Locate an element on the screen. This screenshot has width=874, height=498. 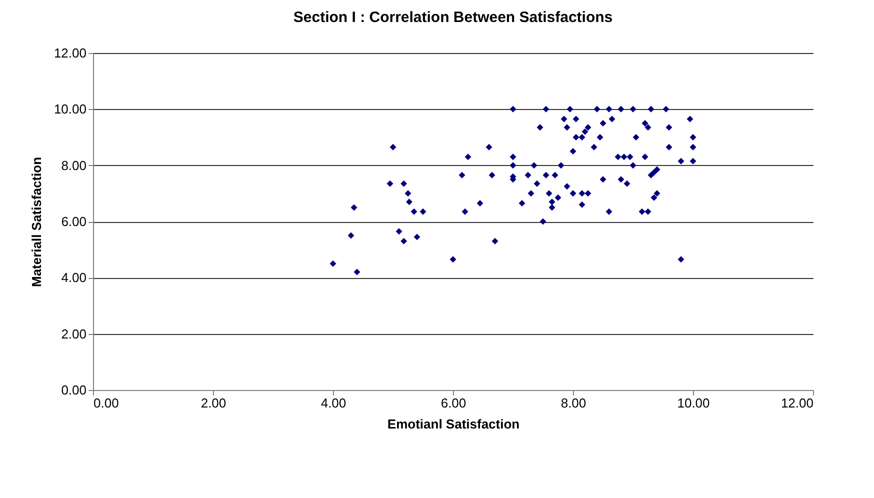
y-tick-label: 12.00 is located at coordinates (70, 53).